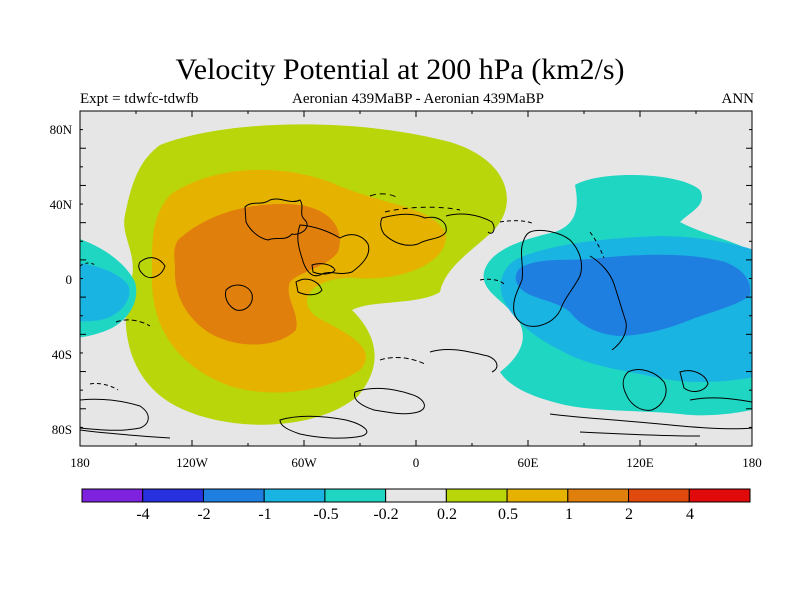 The height and width of the screenshot is (600, 800). What do you see at coordinates (738, 99) in the screenshot?
I see `season-label: ANN` at bounding box center [738, 99].